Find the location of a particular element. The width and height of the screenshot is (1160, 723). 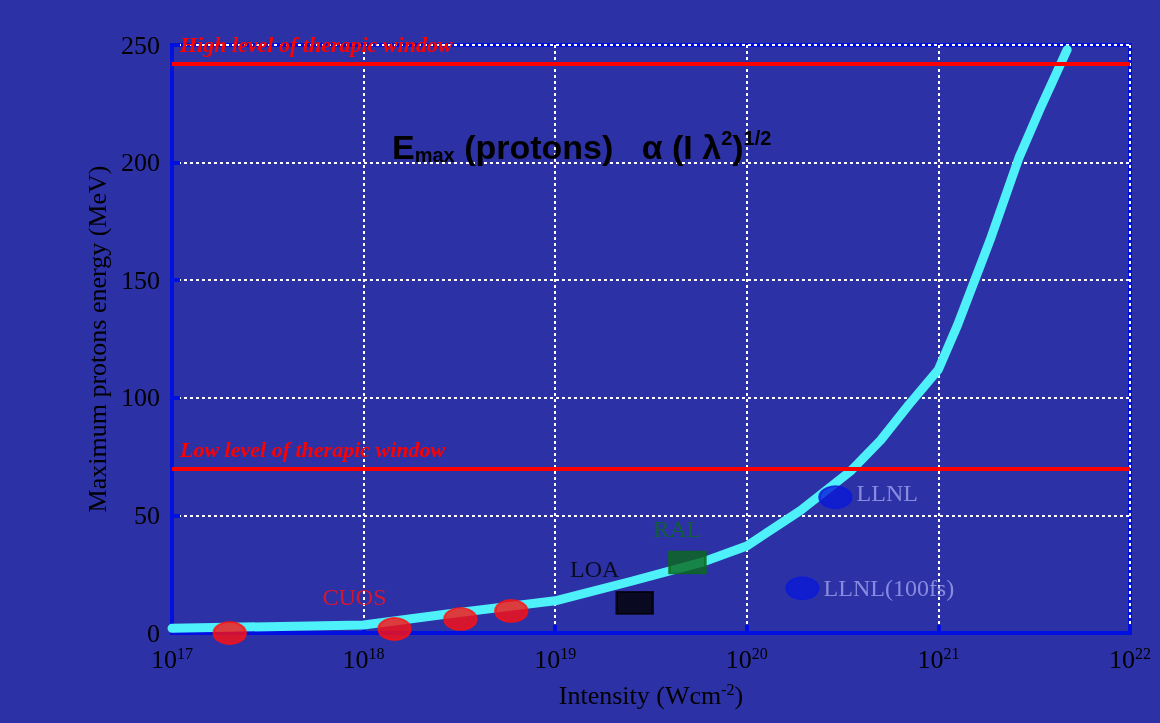

series-label: LOA is located at coordinates (595, 569).